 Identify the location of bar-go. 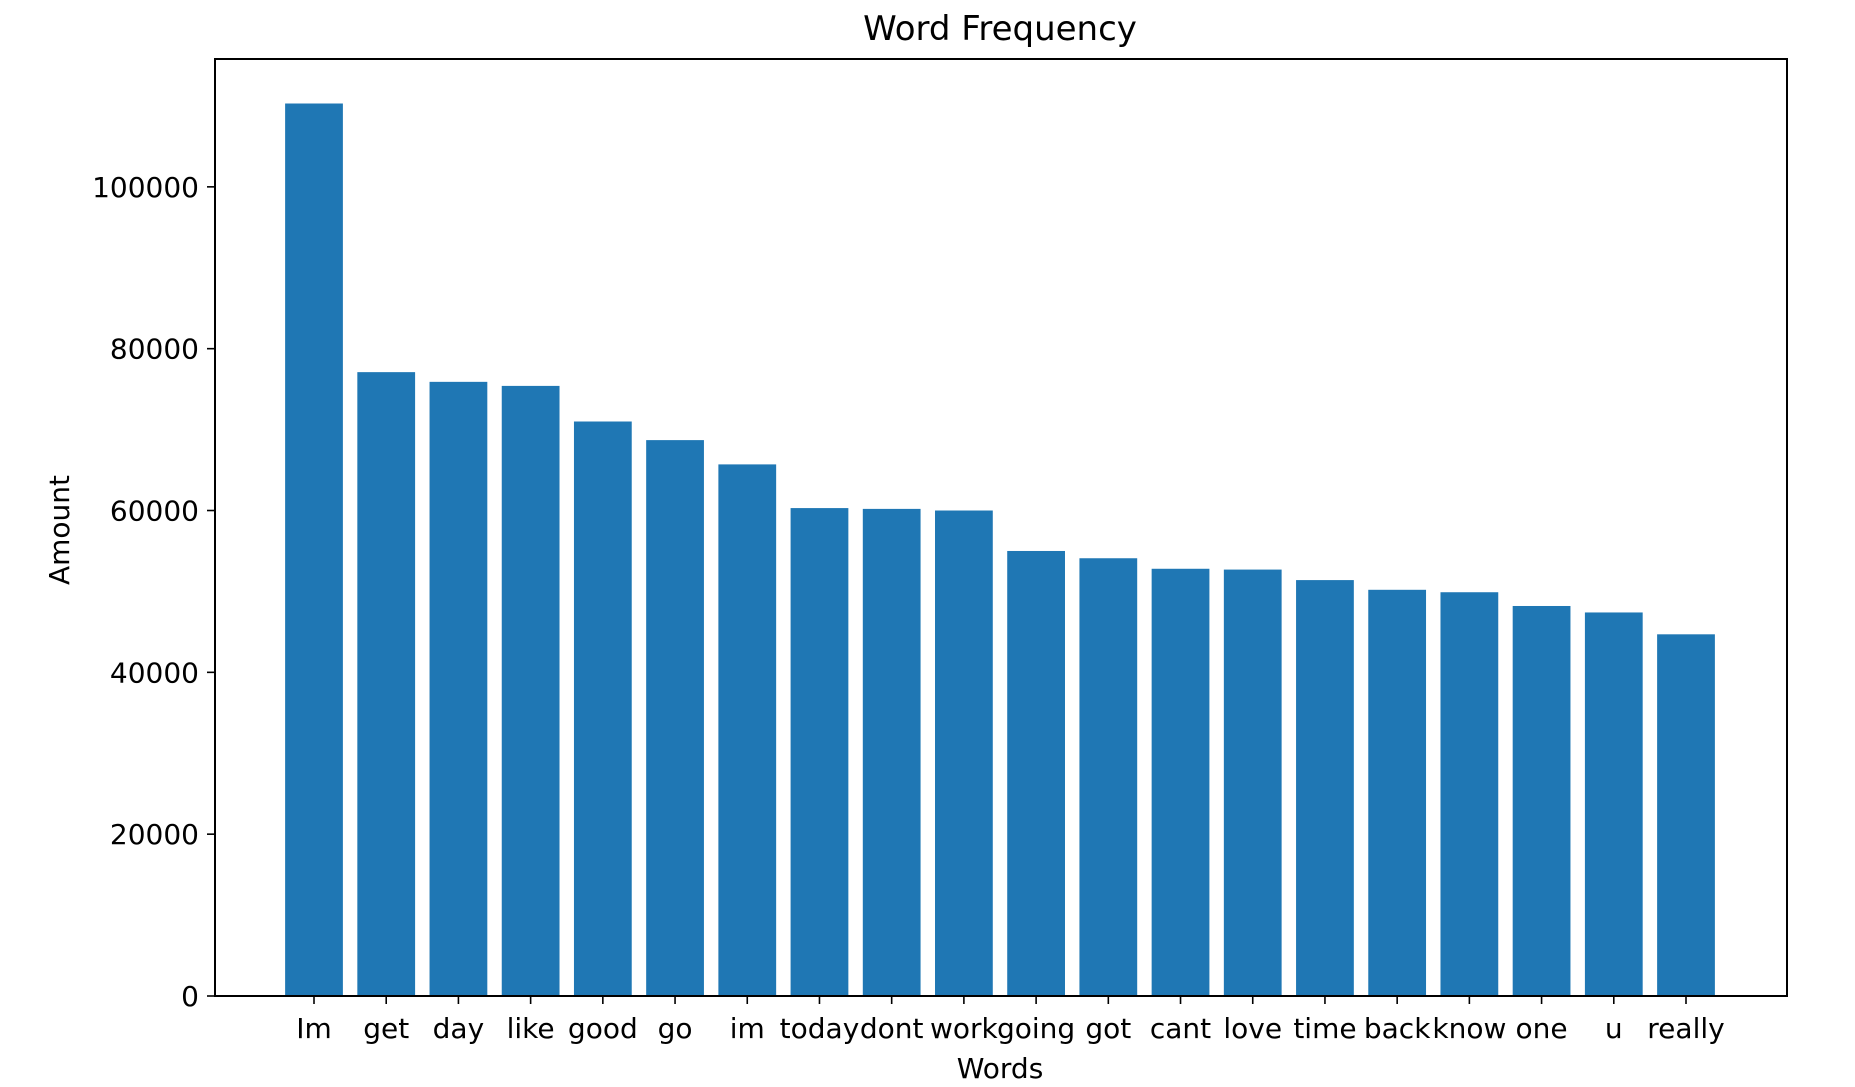
(675, 718).